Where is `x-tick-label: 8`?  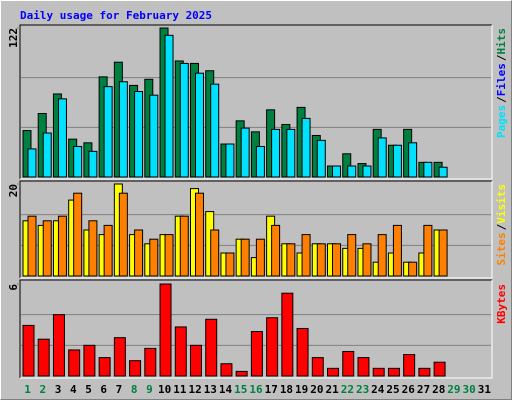 x-tick-label: 8 is located at coordinates (134, 389).